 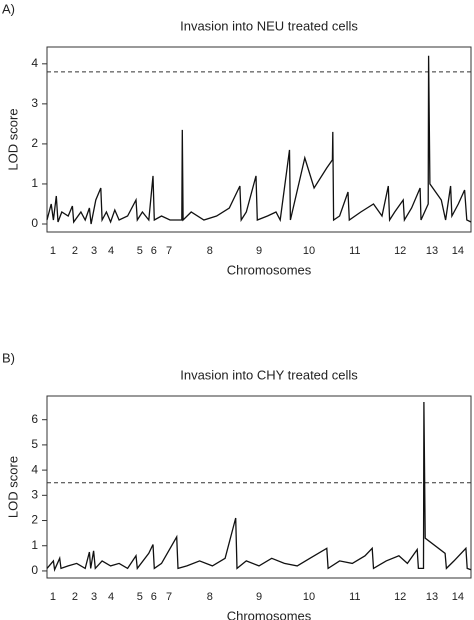 What do you see at coordinates (269, 374) in the screenshot?
I see `chart-title: Invasion into CHY treated cells` at bounding box center [269, 374].